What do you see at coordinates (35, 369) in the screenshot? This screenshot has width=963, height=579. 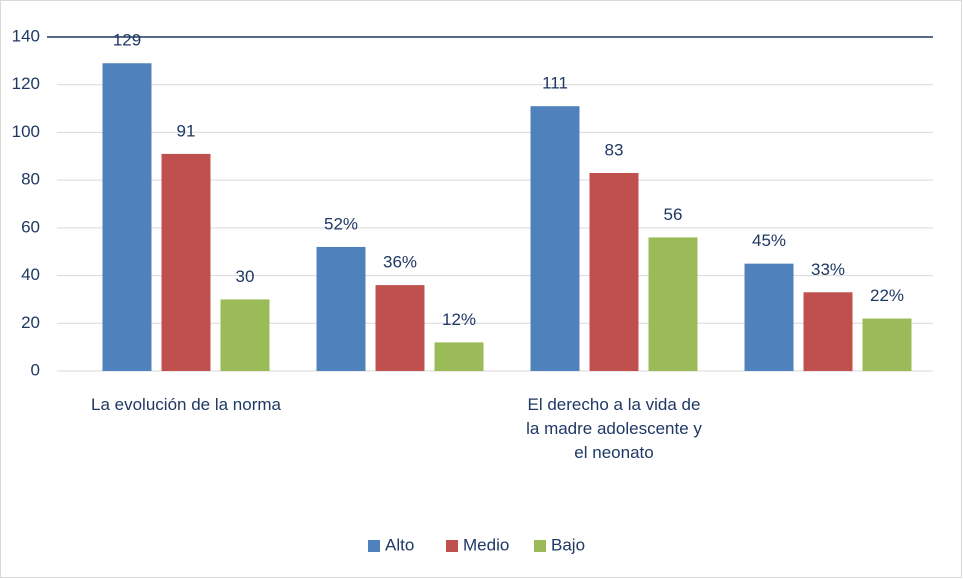 I see `y-tick-label: 0` at bounding box center [35, 369].